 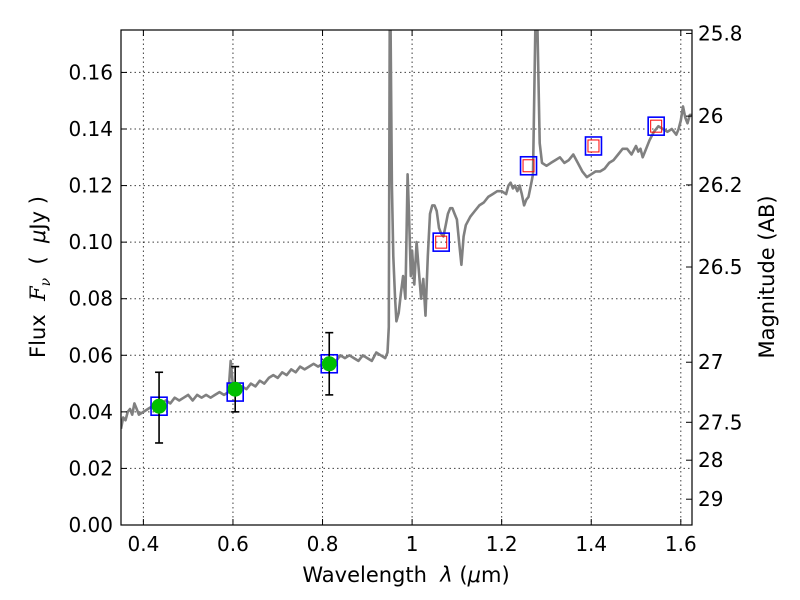 What do you see at coordinates (720, 33) in the screenshot?
I see `magnitude-tick-label: 25.8` at bounding box center [720, 33].